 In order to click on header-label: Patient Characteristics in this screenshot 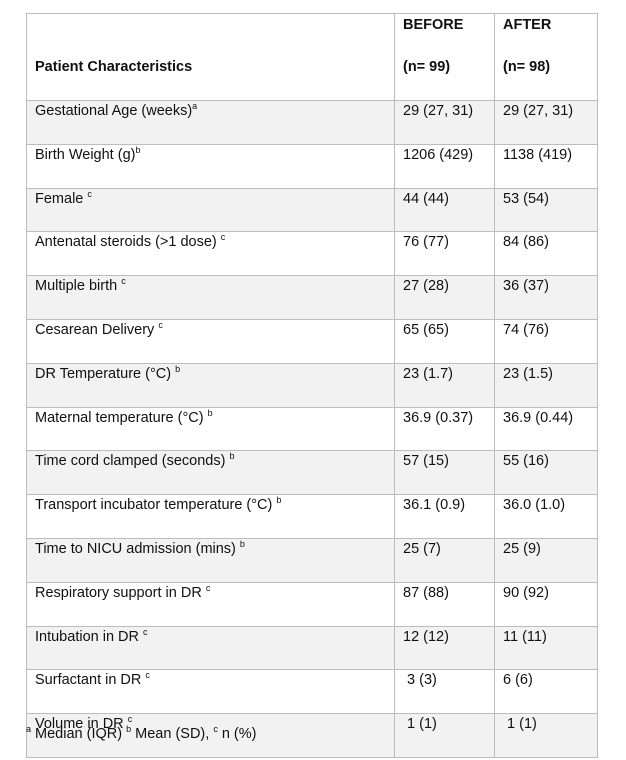, I will do `click(114, 67)`.